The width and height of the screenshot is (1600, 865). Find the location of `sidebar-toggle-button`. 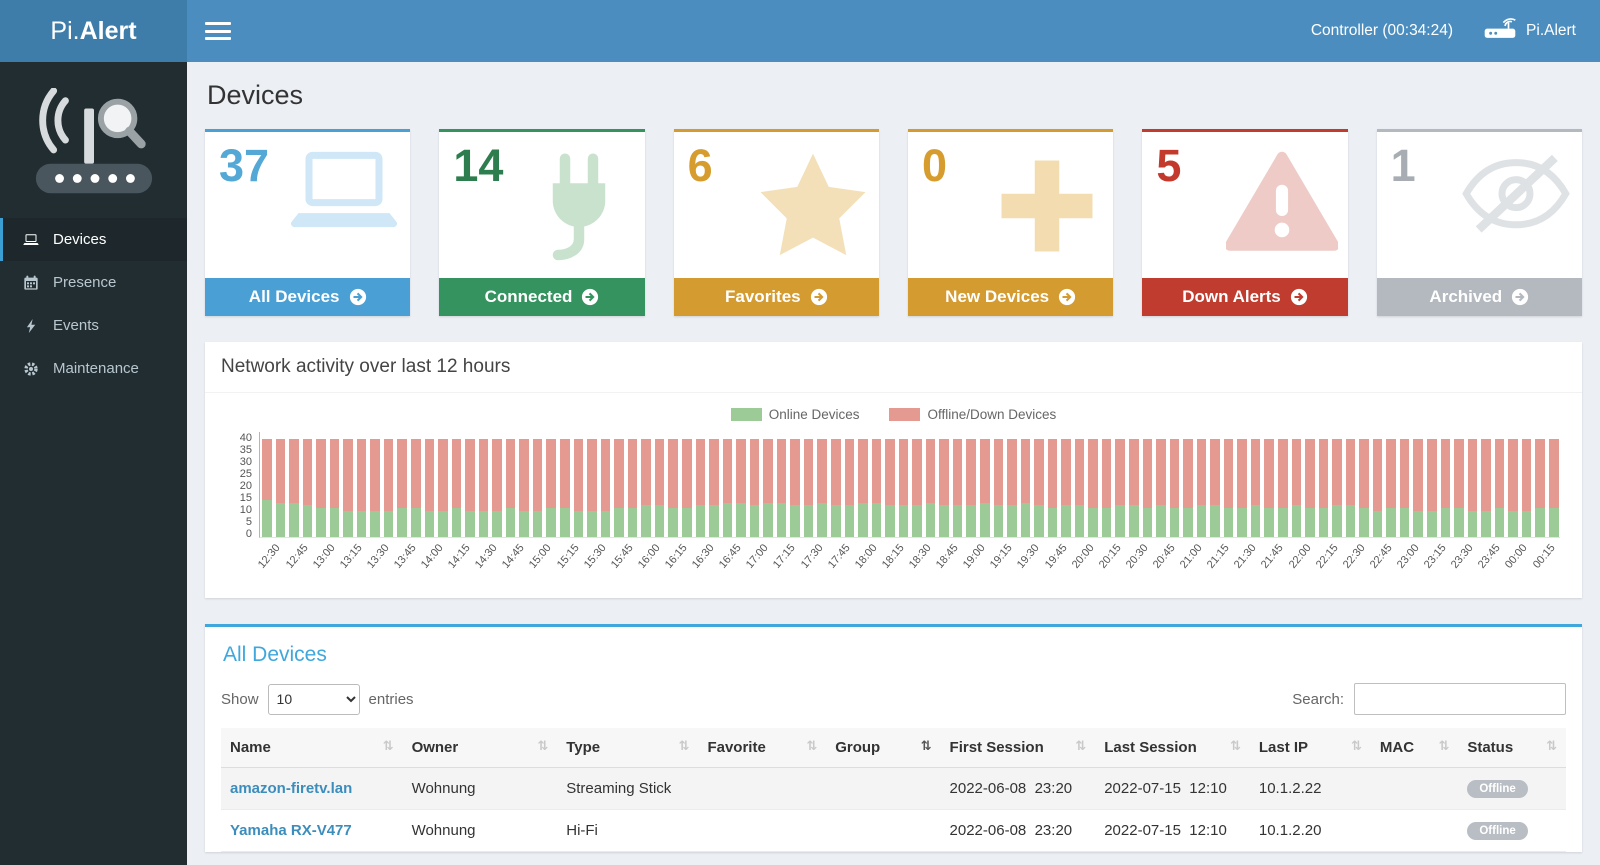

sidebar-toggle-button is located at coordinates (218, 31).